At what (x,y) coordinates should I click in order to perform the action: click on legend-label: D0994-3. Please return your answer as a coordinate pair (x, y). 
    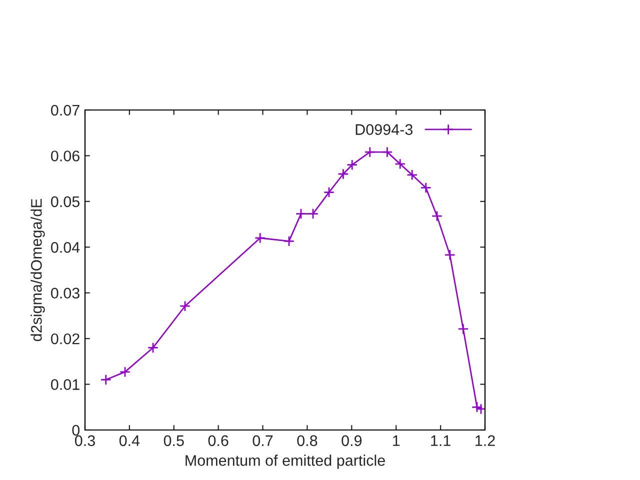
    Looking at the image, I should click on (384, 129).